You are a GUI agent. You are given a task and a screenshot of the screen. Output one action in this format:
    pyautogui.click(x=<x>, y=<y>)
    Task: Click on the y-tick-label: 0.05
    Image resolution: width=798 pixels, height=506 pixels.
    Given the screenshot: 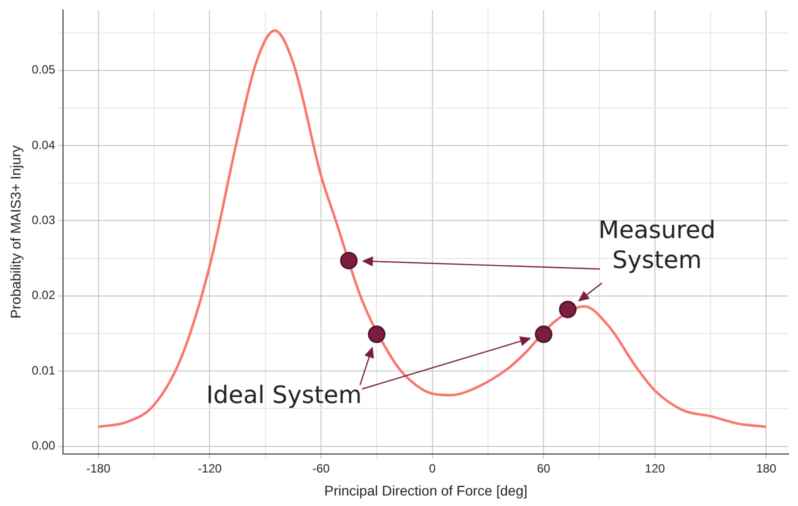 What is the action you would take?
    pyautogui.click(x=44, y=69)
    